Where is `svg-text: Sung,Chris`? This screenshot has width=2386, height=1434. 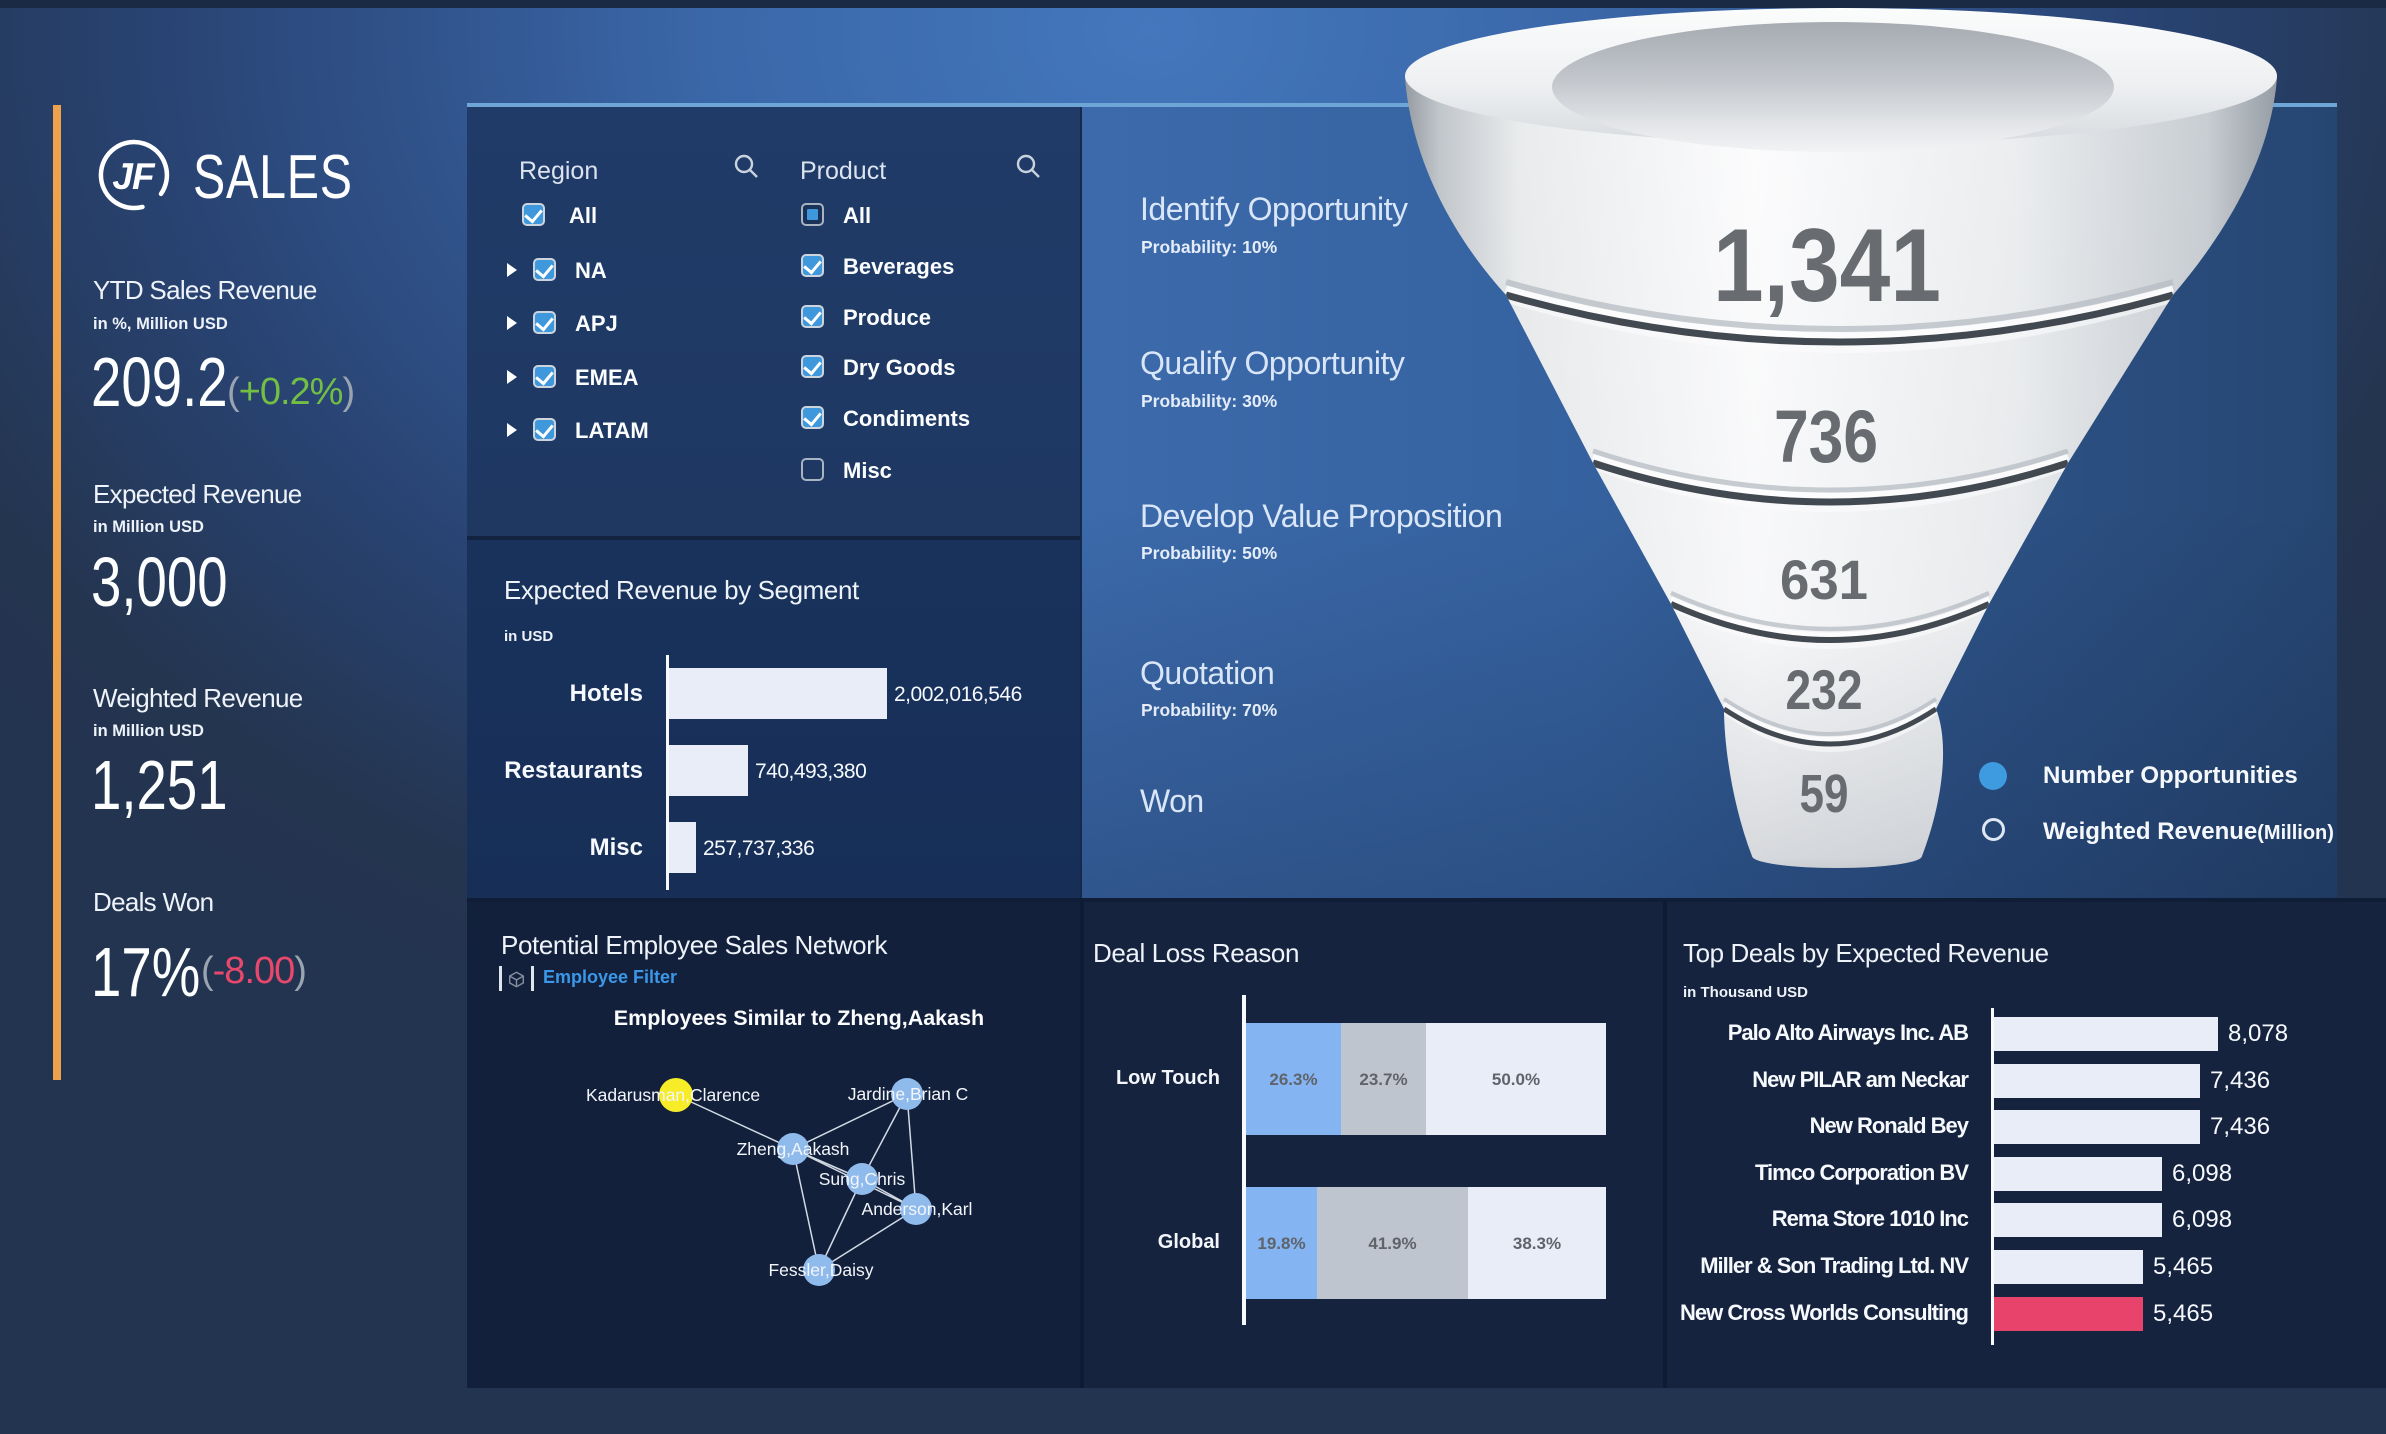
svg-text: Sung,Chris is located at coordinates (862, 1179).